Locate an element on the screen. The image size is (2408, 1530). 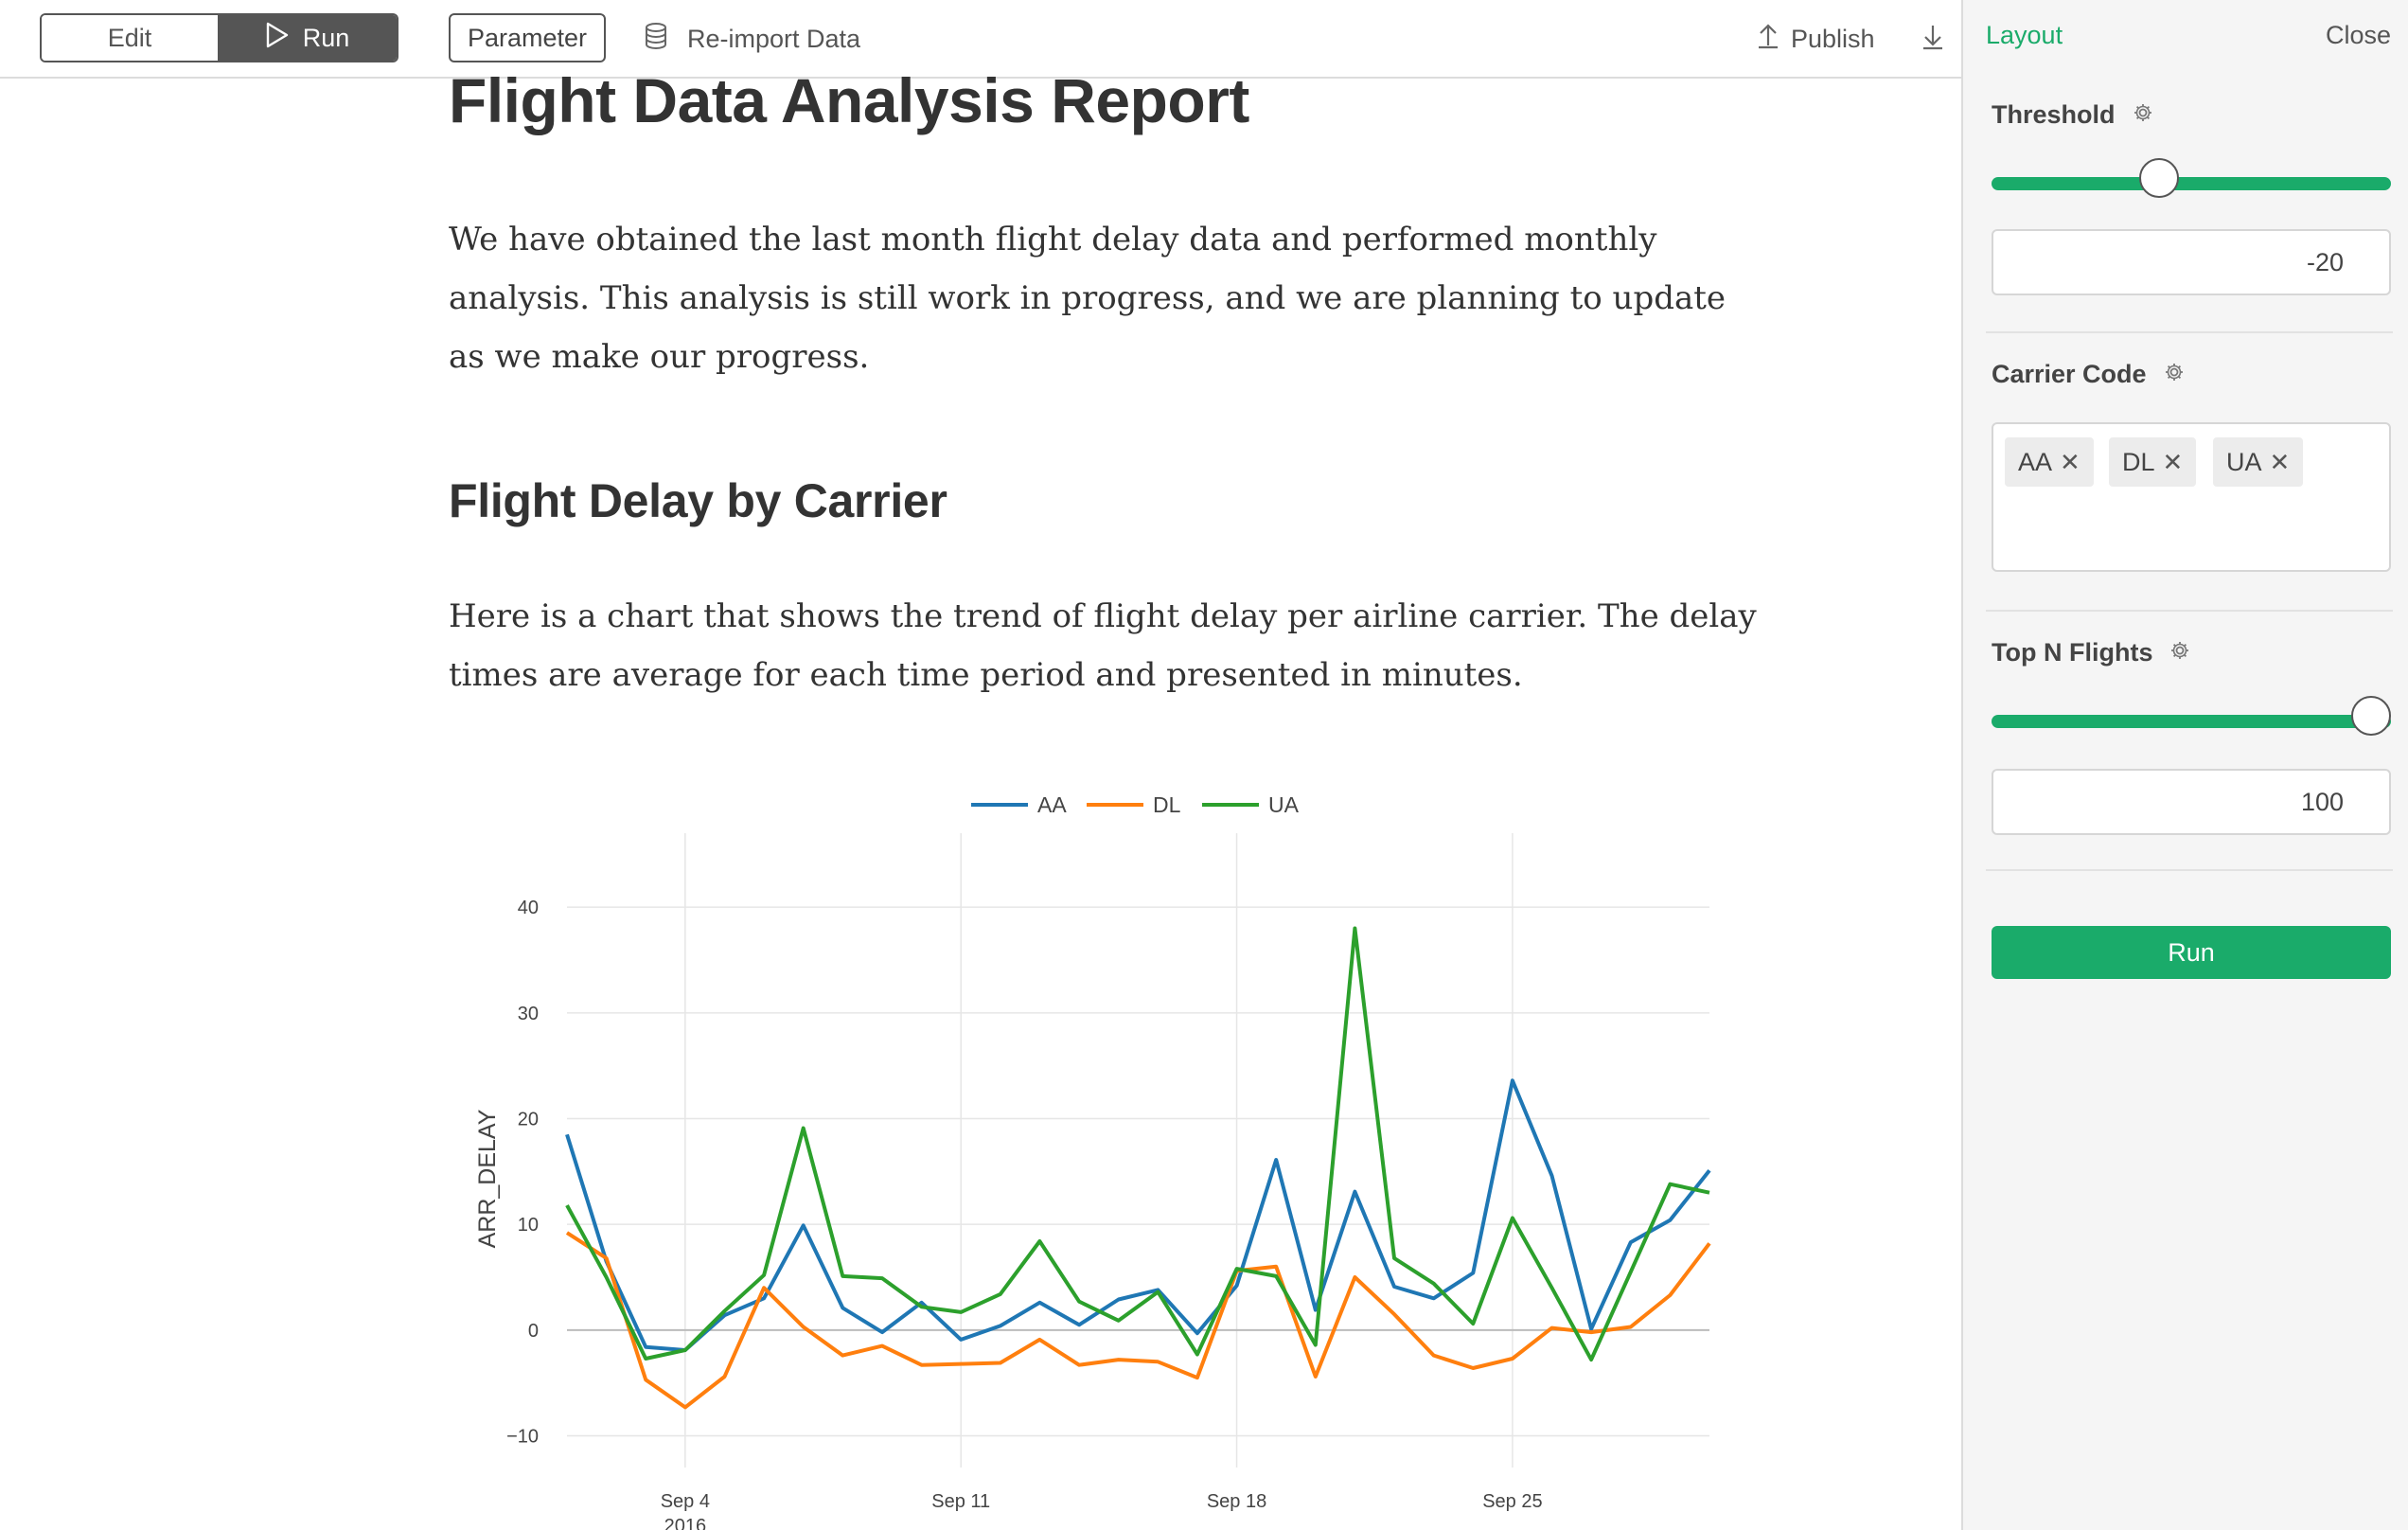
database-icon is located at coordinates (656, 39).